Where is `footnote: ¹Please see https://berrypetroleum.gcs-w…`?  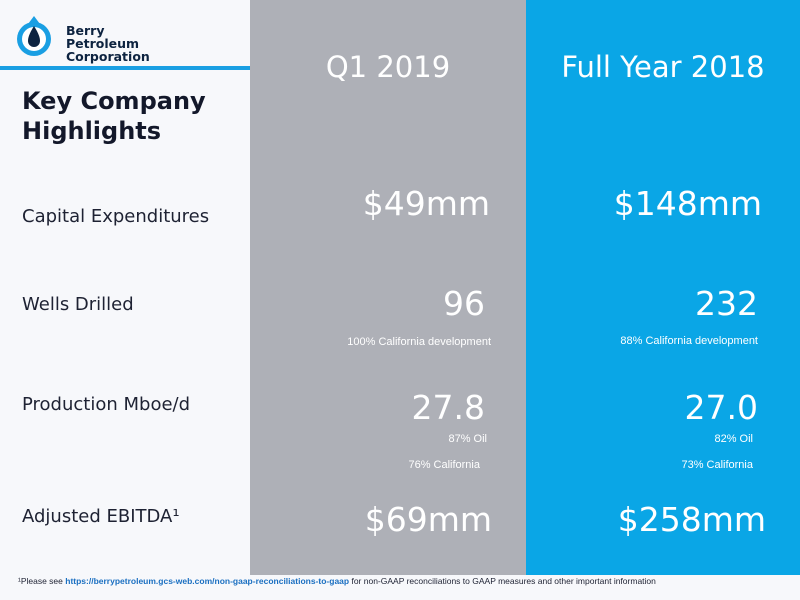
footnote: ¹Please see https://berrypetroleum.gcs-w… is located at coordinates (403, 581).